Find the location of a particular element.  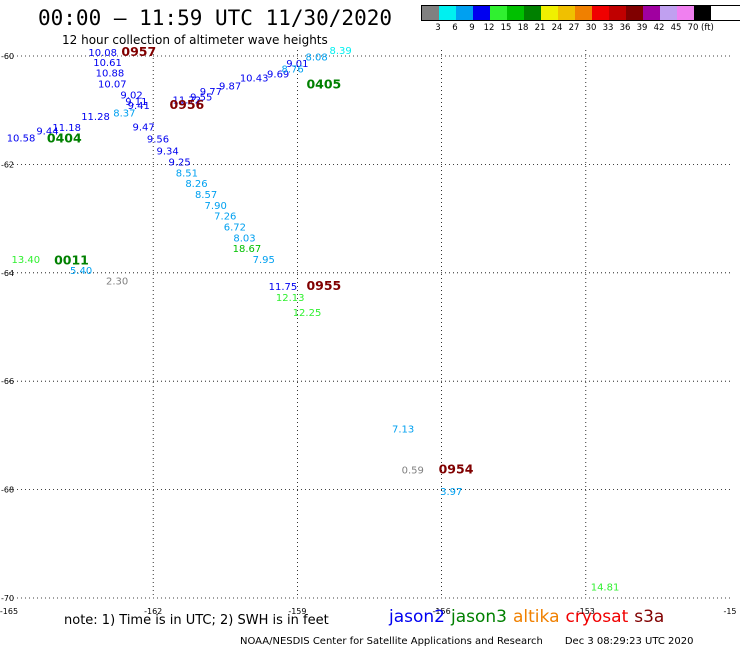

wave-height-value: 9.56 is located at coordinates (158, 140).